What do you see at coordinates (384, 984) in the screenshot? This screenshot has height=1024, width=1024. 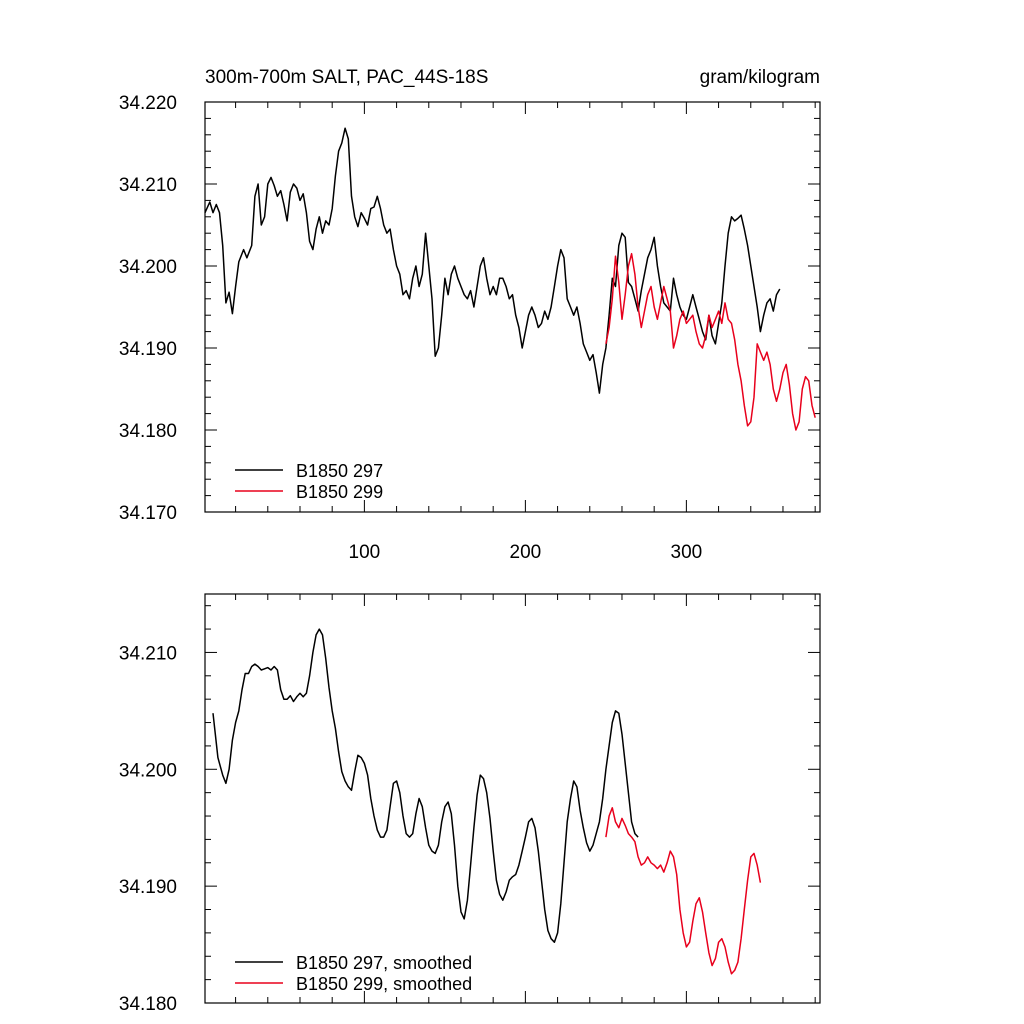 I see `legend-label: B1850 299, smoothed` at bounding box center [384, 984].